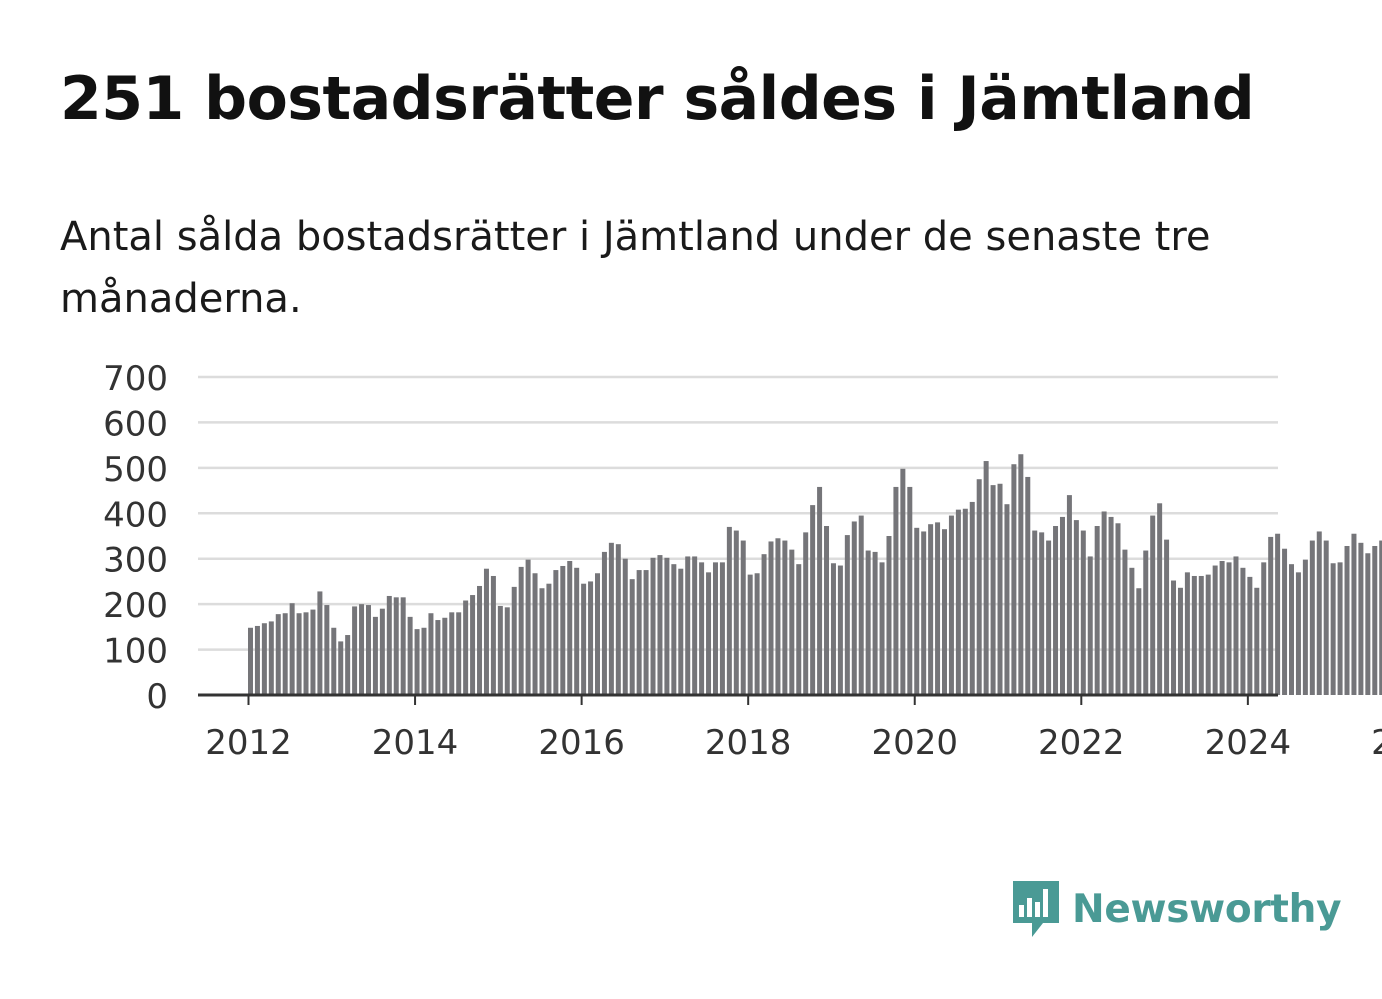 This screenshot has height=999, width=1382. Describe the element at coordinates (1081, 743) in the screenshot. I see `x-tick-label: 2022` at that location.